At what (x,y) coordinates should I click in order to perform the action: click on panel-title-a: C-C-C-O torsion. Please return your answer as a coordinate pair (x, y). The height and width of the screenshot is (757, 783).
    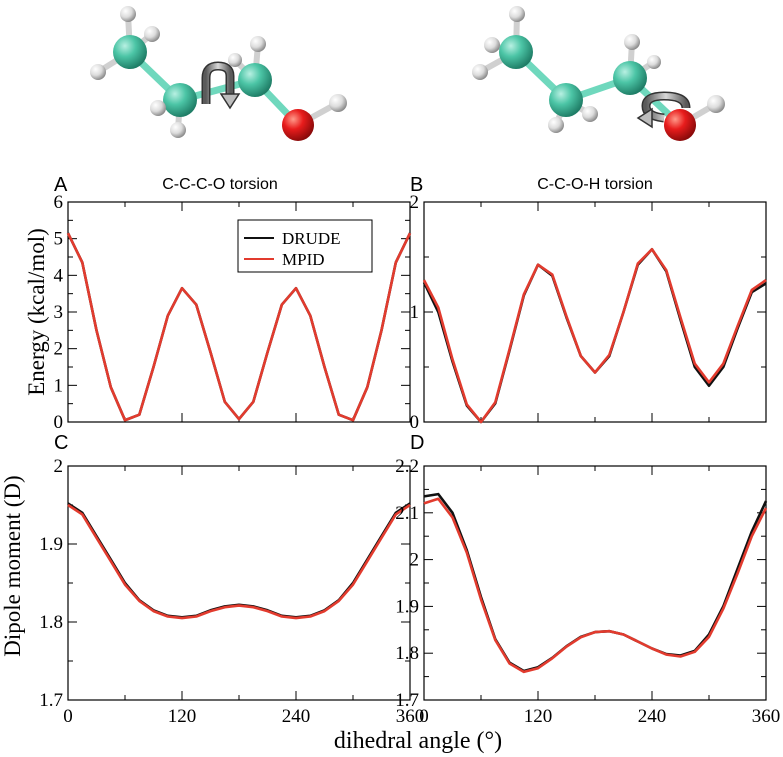
    Looking at the image, I should click on (220, 184).